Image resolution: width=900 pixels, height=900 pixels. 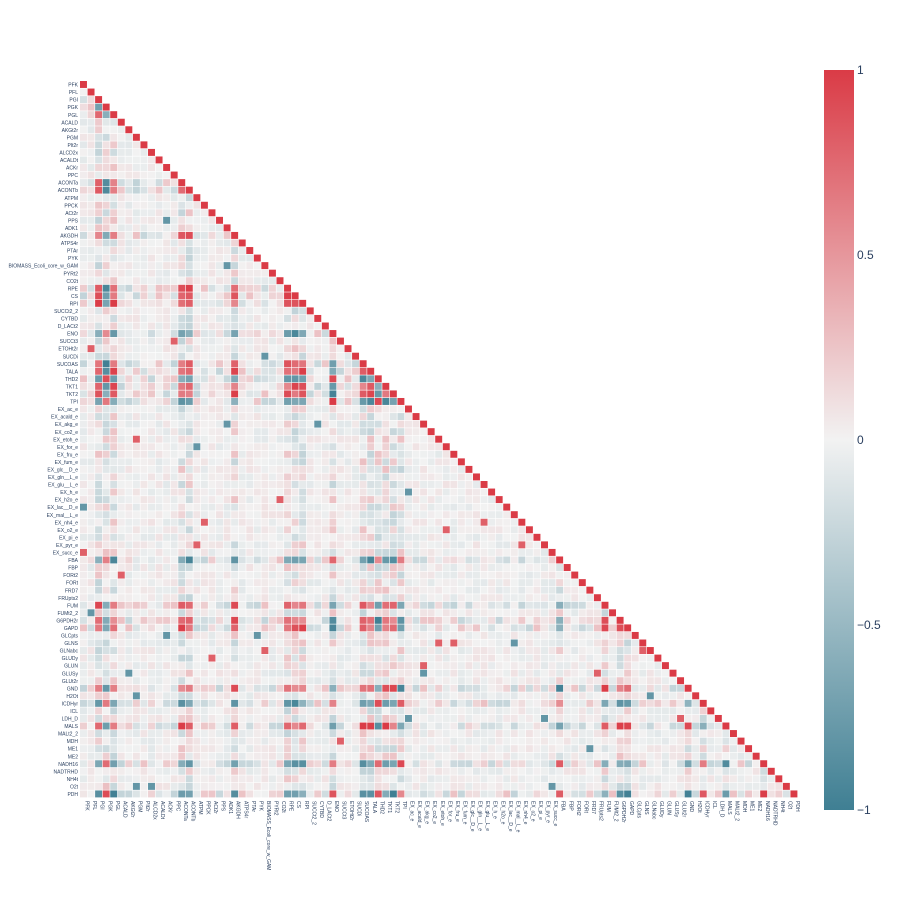 What do you see at coordinates (73, 93) in the screenshot?
I see `y-tick-label: PFL` at bounding box center [73, 93].